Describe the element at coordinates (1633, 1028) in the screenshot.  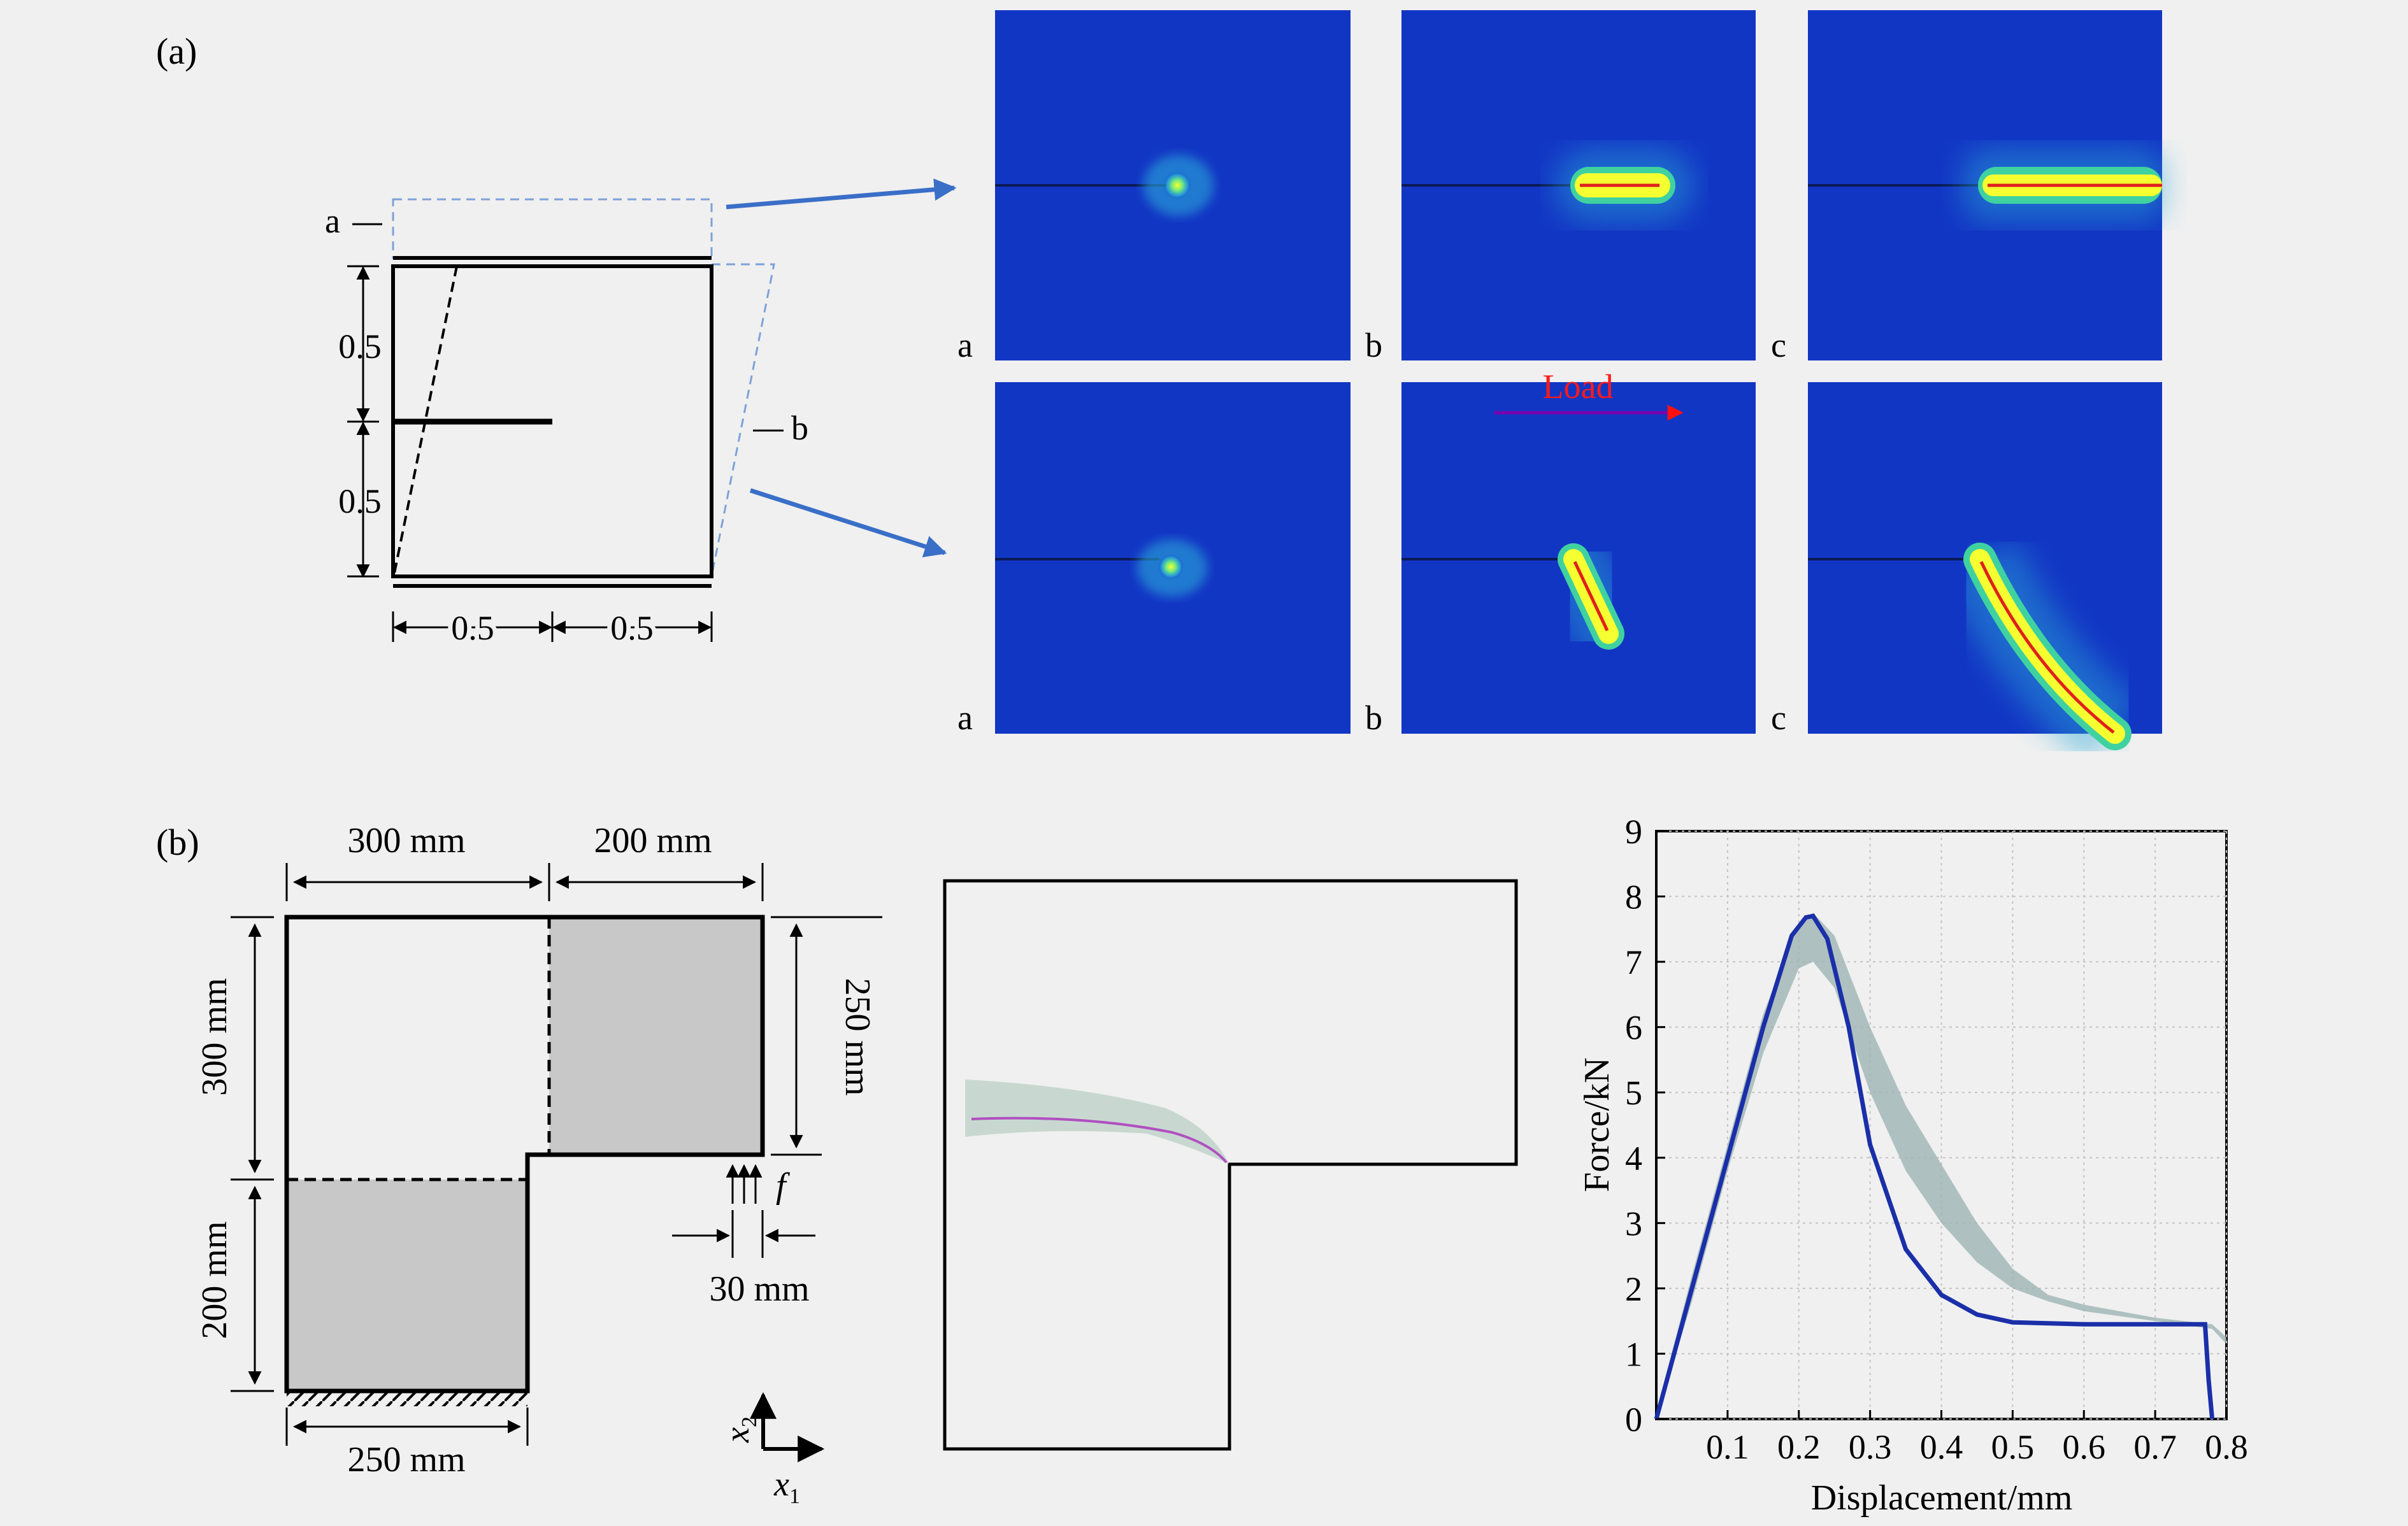
I see `chart-y-tick-label: 6` at that location.